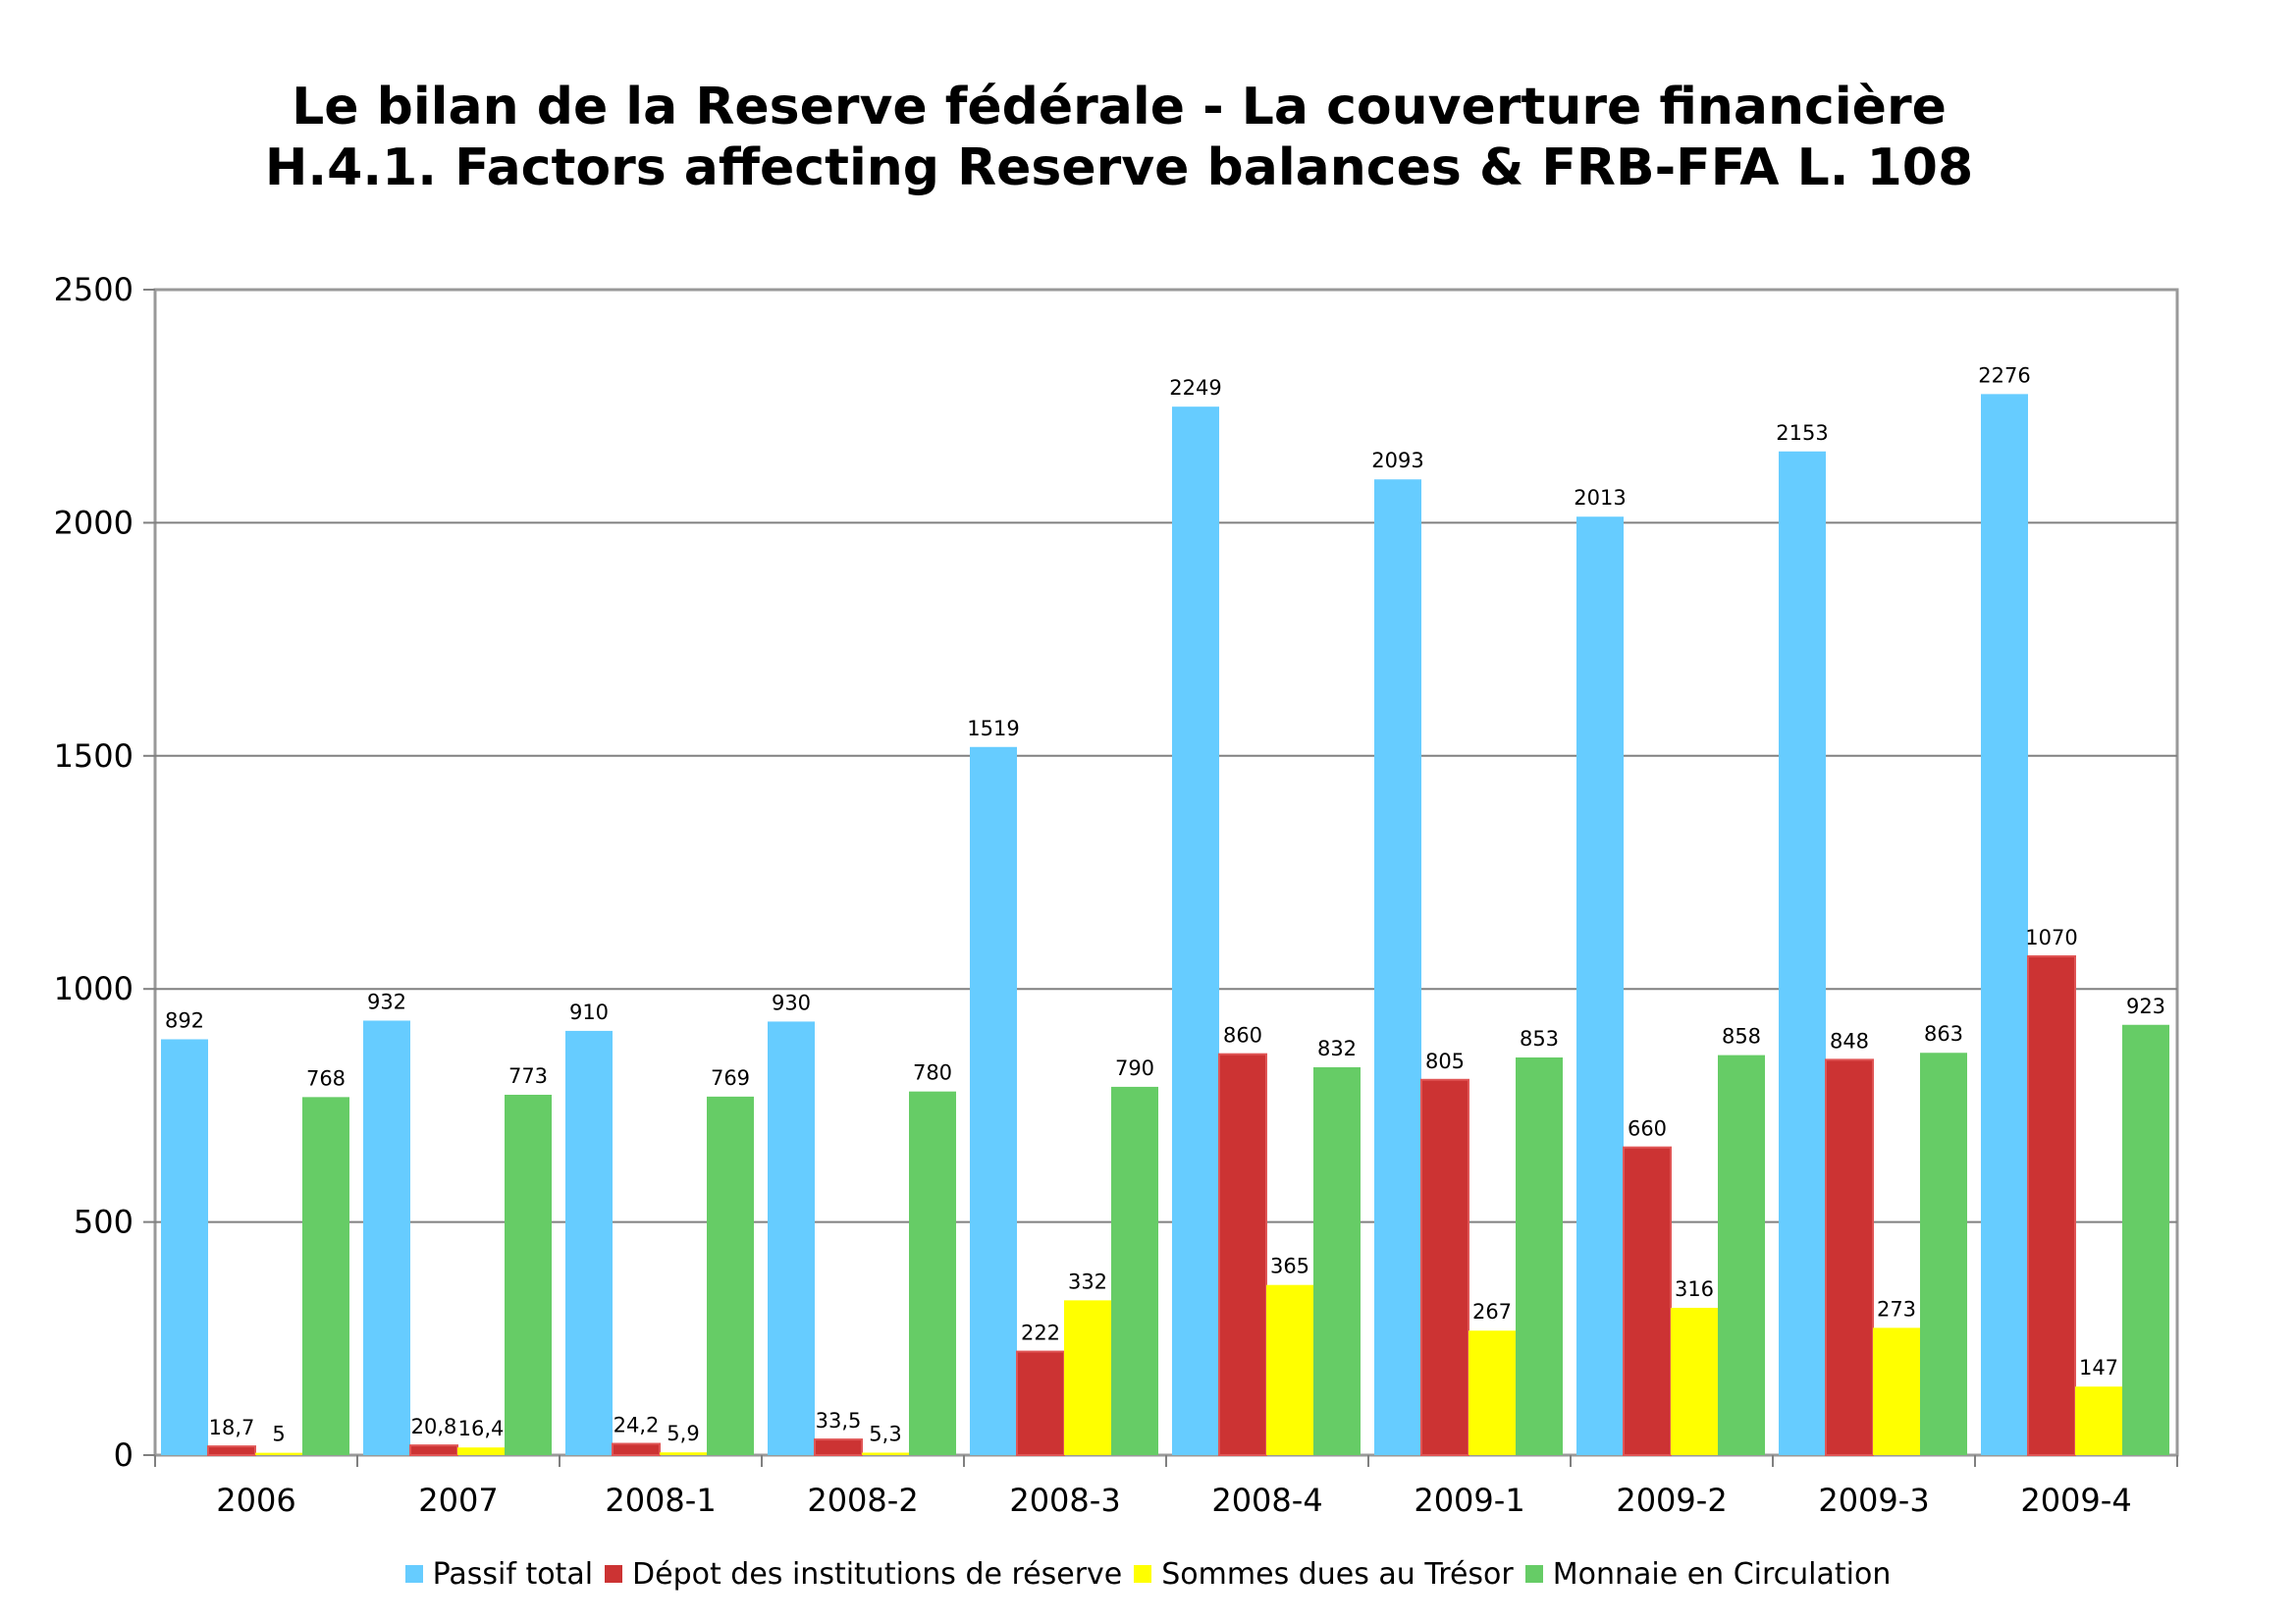 This screenshot has height=1624, width=2296. Describe the element at coordinates (2098, 1368) in the screenshot. I see `data-label: 147` at that location.